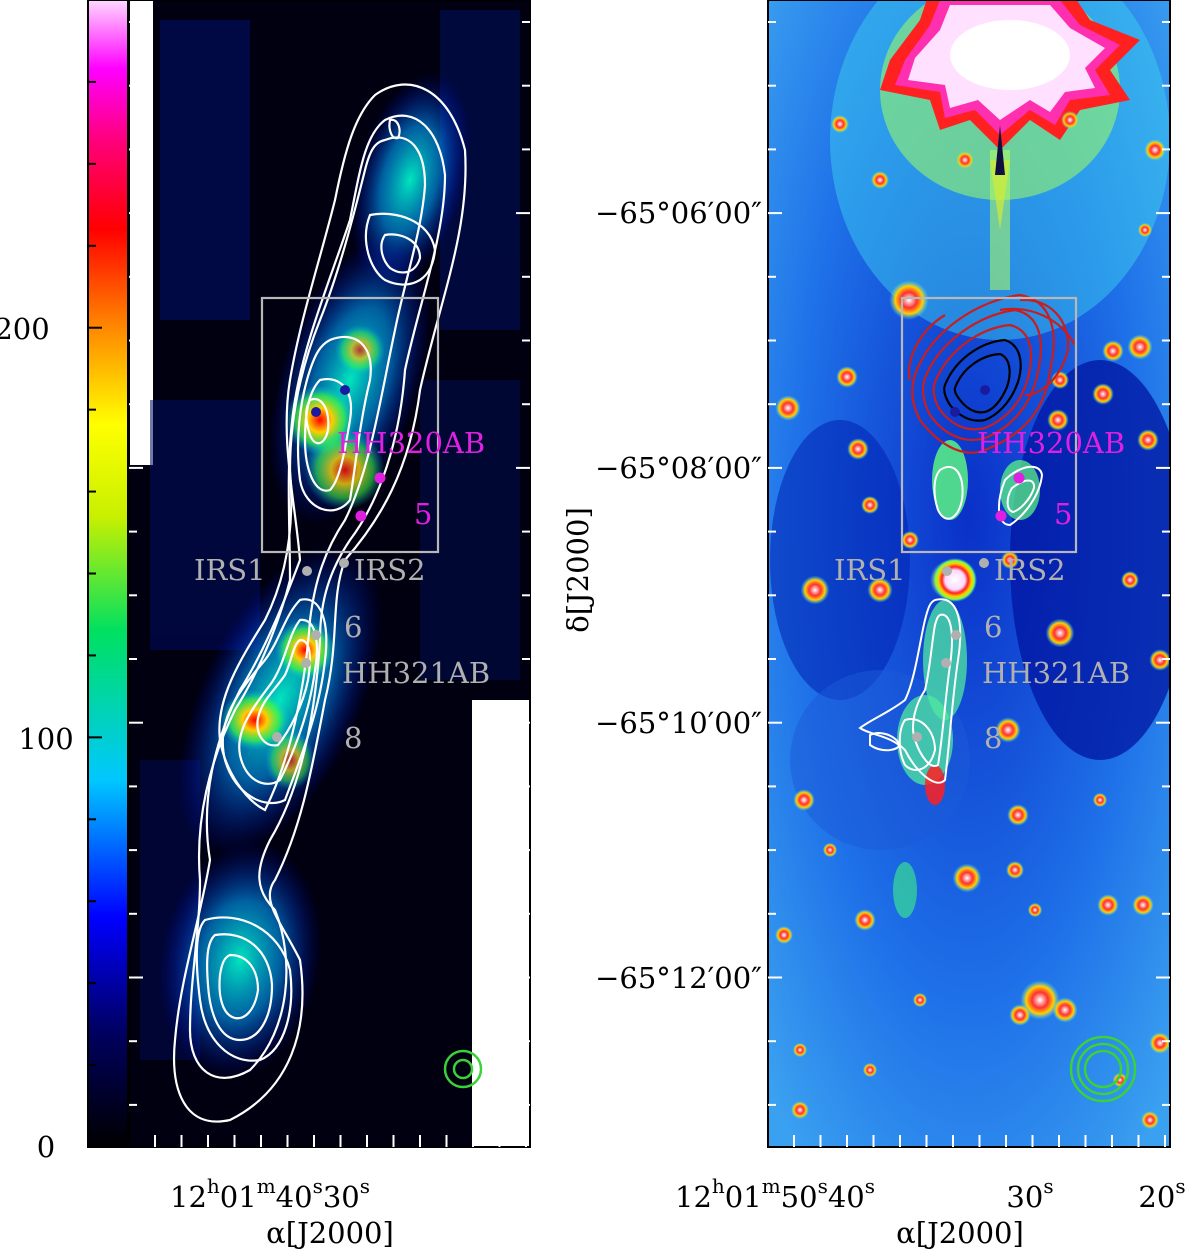  Describe the element at coordinates (501, 923) in the screenshot. I see `mask-region-bottom` at that location.